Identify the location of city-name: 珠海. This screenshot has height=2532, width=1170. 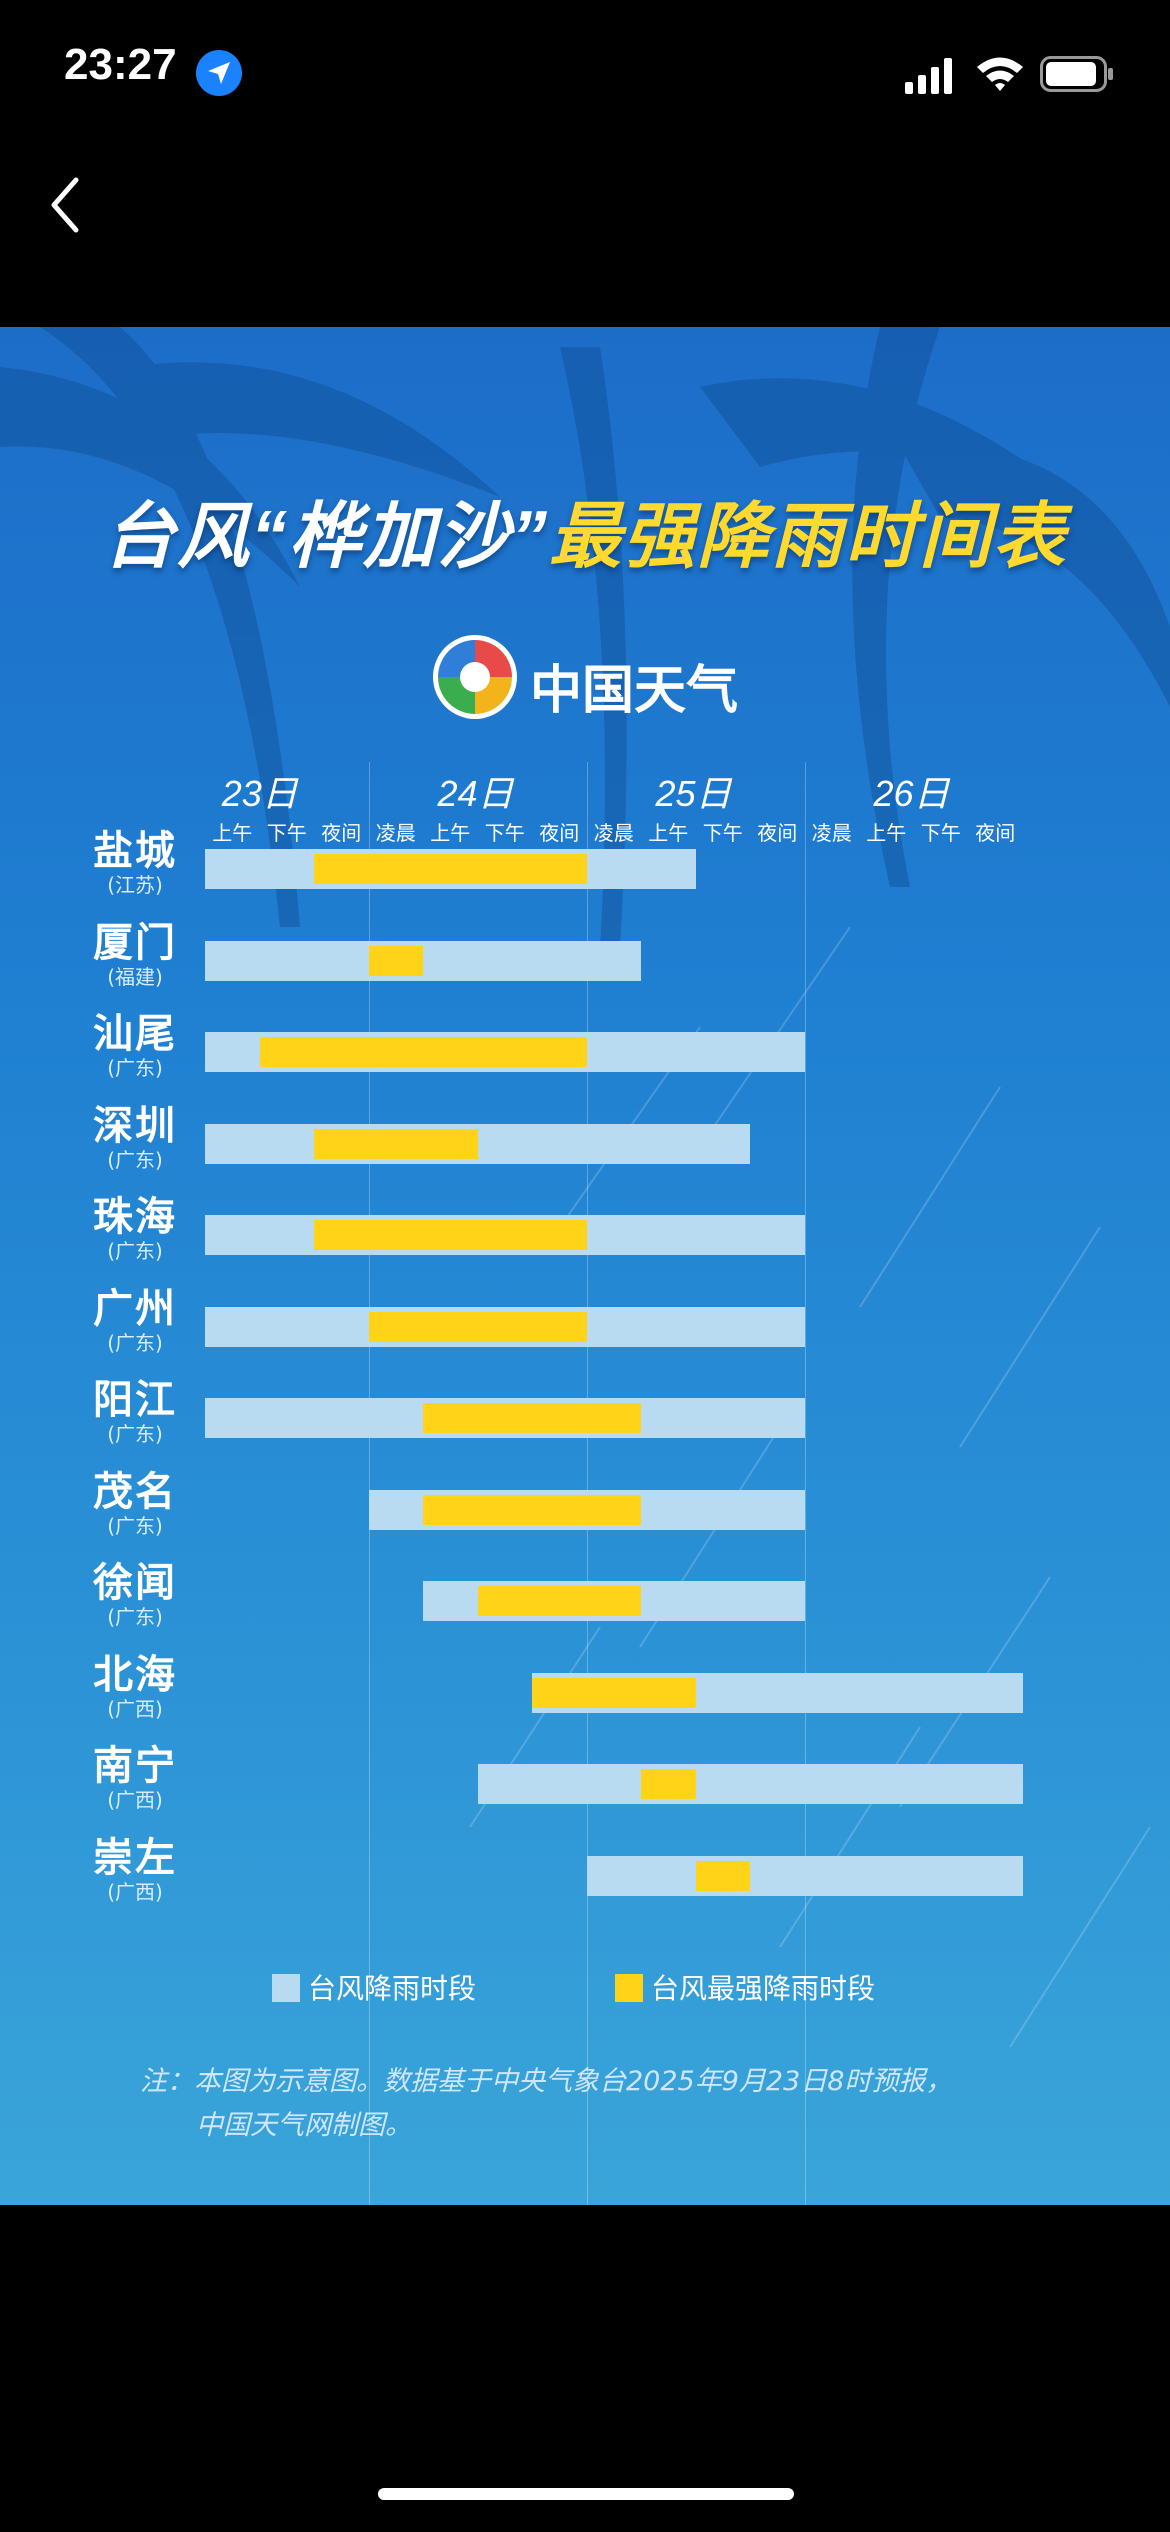
(135, 1217).